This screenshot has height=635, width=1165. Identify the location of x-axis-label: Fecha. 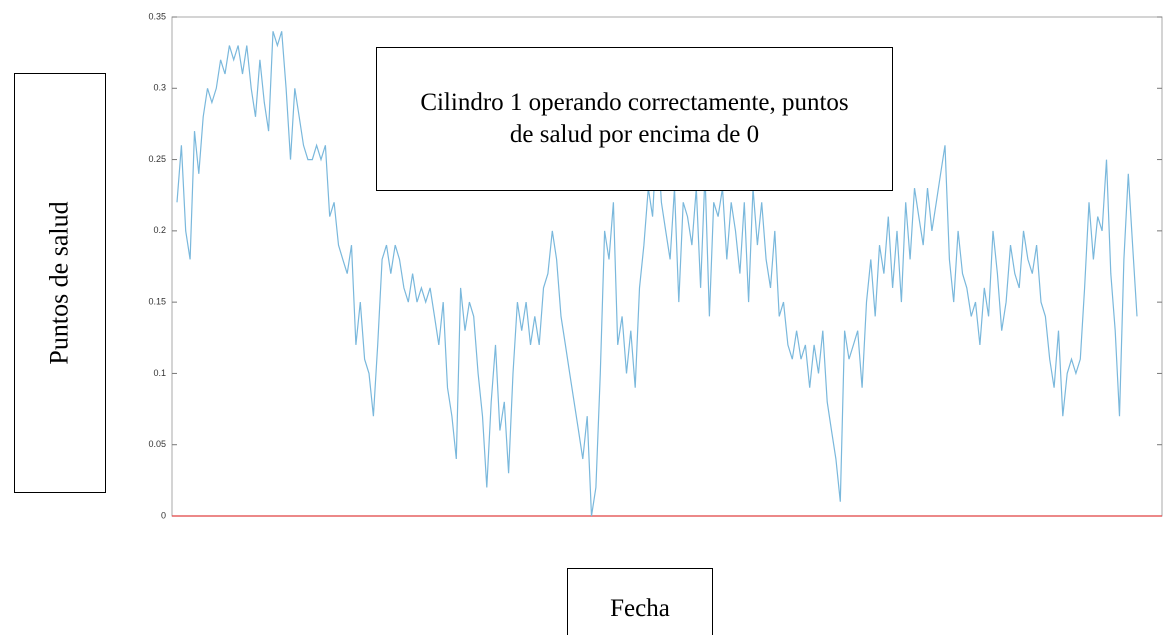
(640, 601).